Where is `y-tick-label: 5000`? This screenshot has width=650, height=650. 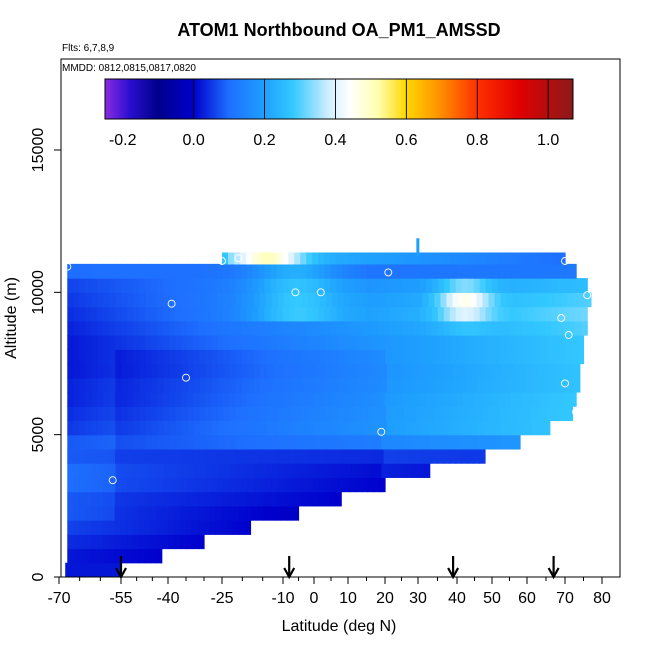 y-tick-label: 5000 is located at coordinates (38, 435).